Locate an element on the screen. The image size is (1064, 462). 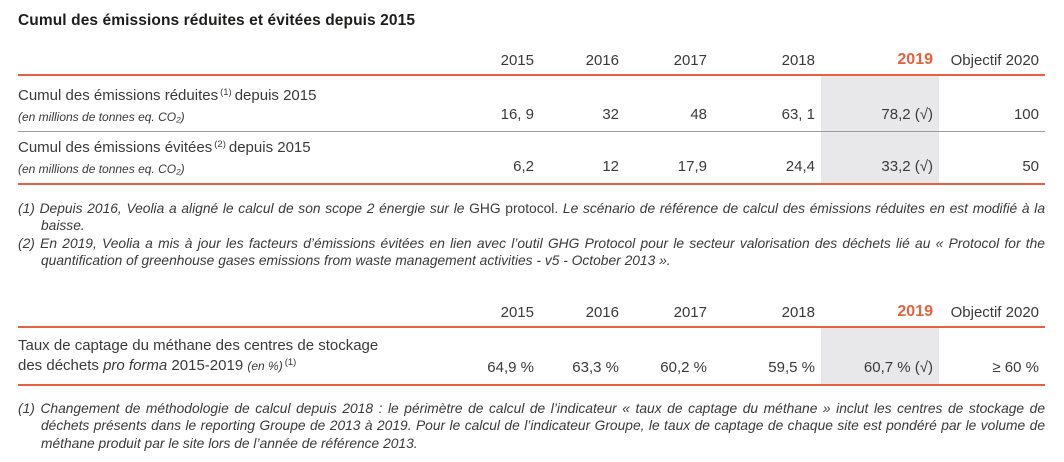
footnote-marker: (2) is located at coordinates (26, 243).